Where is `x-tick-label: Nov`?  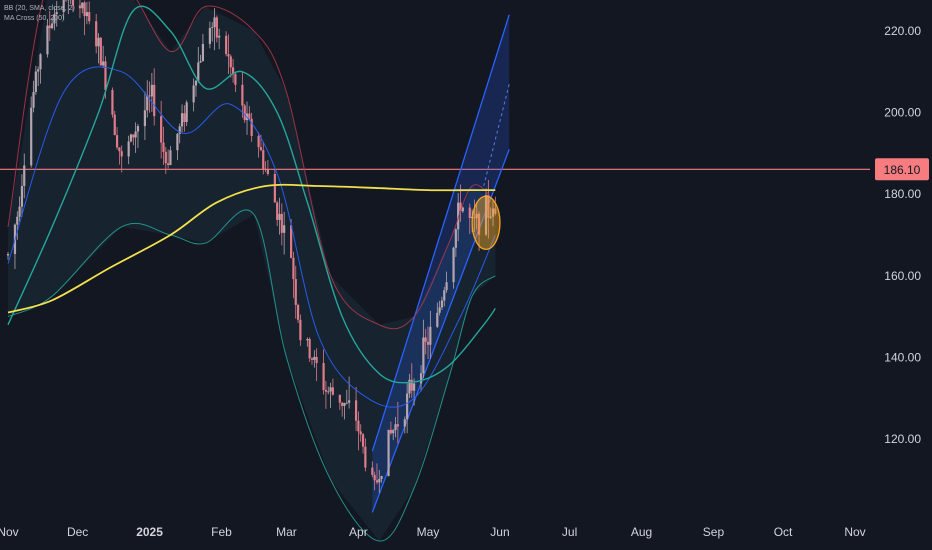
x-tick-label: Nov is located at coordinates (9, 532).